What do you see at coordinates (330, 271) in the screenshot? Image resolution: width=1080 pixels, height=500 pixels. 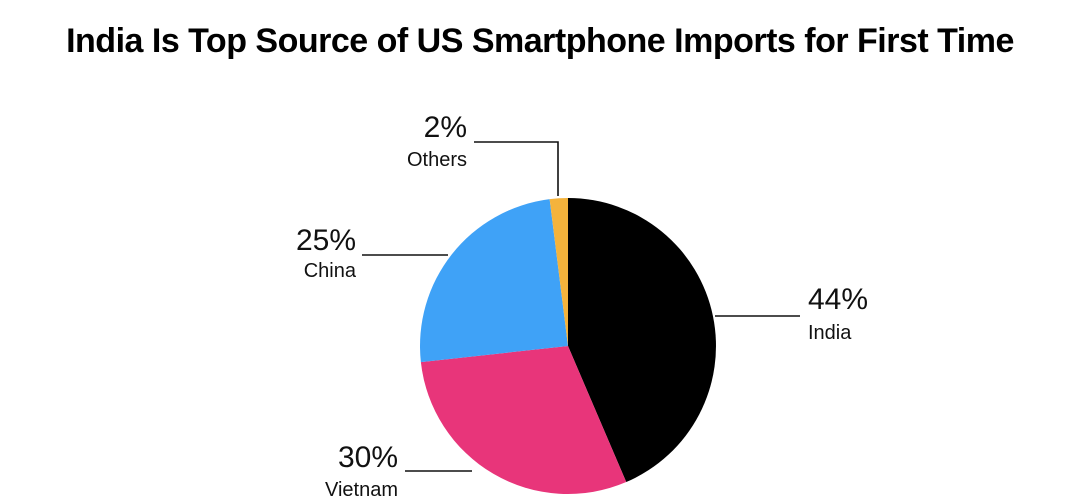 I see `slice-name-china: China` at bounding box center [330, 271].